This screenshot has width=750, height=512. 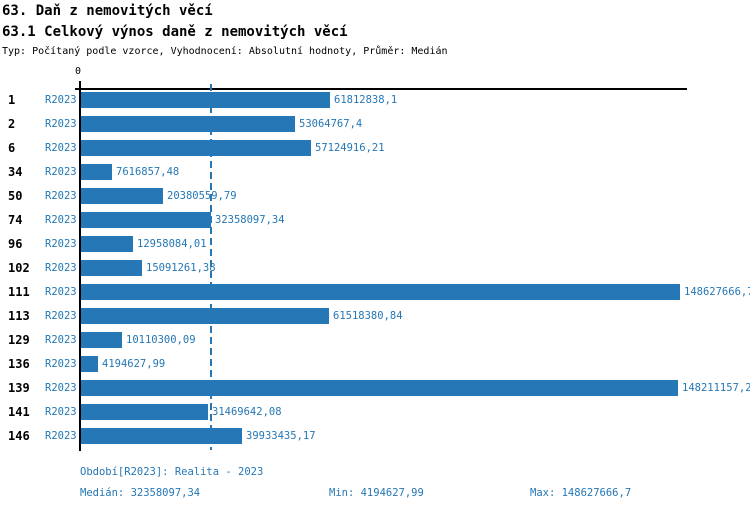 I want to click on chart-row: 50 R2023 20380559,79, so click(x=375, y=196).